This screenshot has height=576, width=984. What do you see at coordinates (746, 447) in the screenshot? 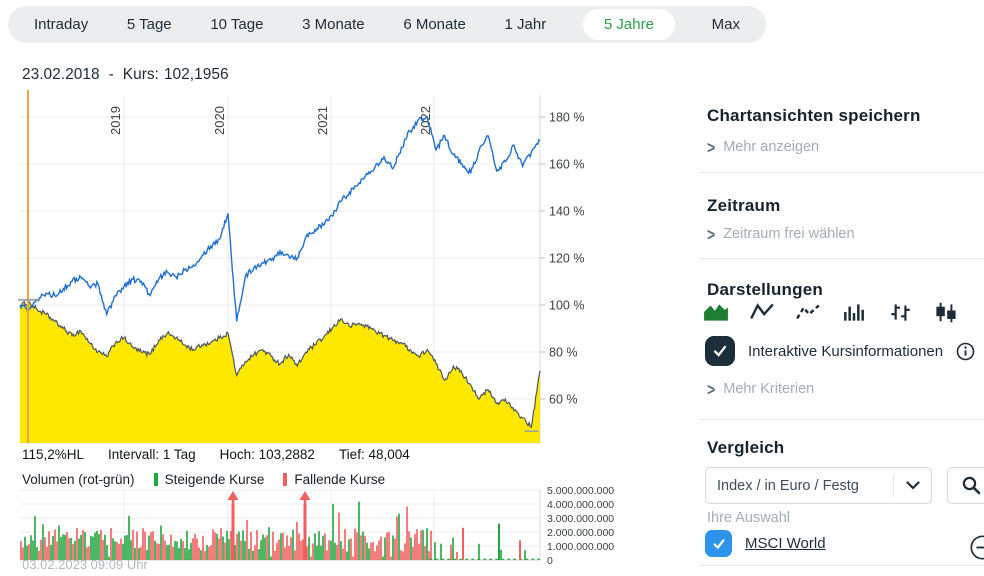
I see `vergleich-heading: Vergleich` at bounding box center [746, 447].